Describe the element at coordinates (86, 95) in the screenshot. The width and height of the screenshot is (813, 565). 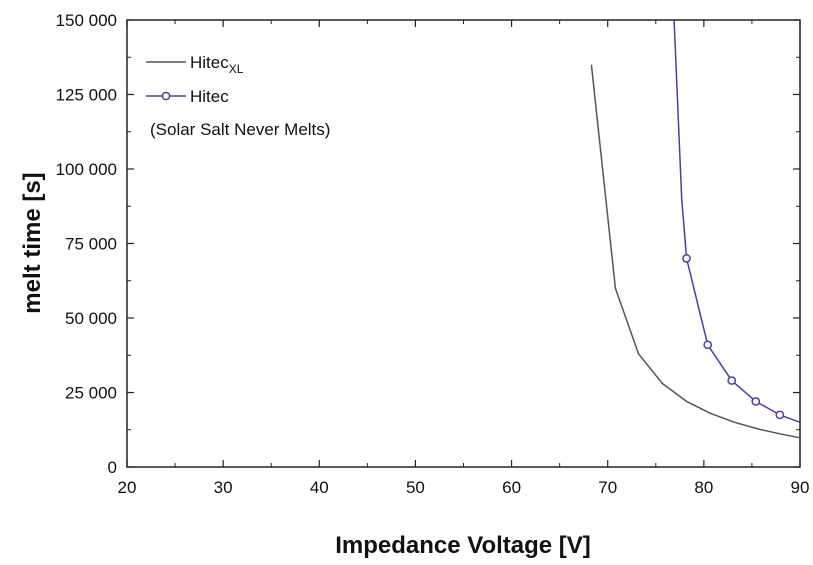
I see `y-tick-label: 125 000` at that location.